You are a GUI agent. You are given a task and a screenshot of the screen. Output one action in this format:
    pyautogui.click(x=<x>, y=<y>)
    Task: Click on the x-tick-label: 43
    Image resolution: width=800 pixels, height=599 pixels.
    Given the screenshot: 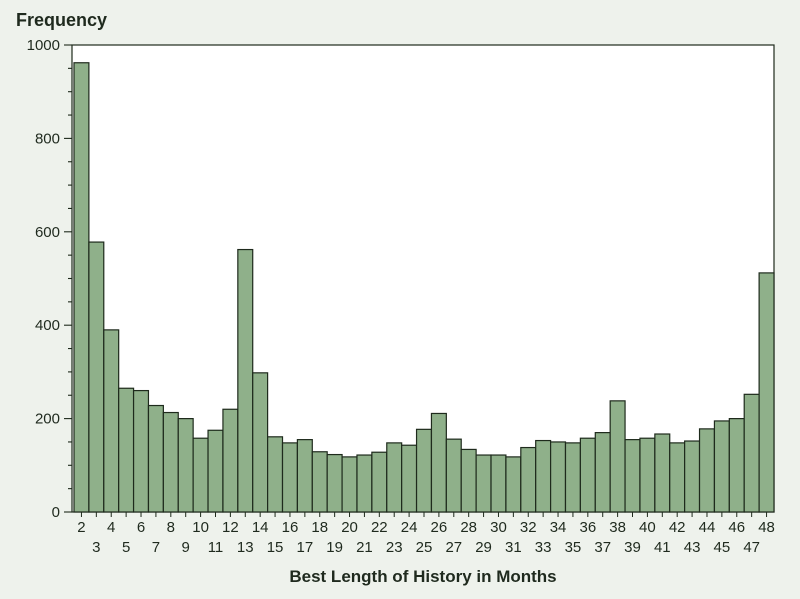 What is the action you would take?
    pyautogui.click(x=692, y=547)
    